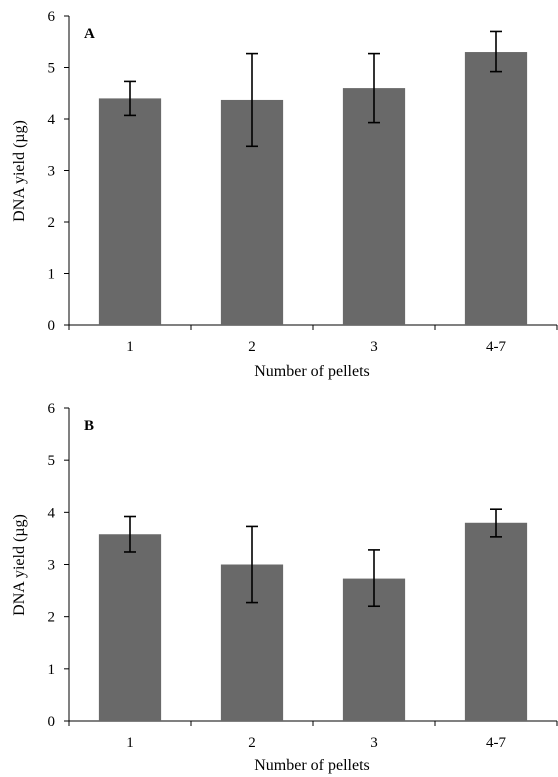 This screenshot has height=777, width=558. Describe the element at coordinates (19, 565) in the screenshot. I see `panel-b-y-axis-label: DNA yield (µg)` at that location.